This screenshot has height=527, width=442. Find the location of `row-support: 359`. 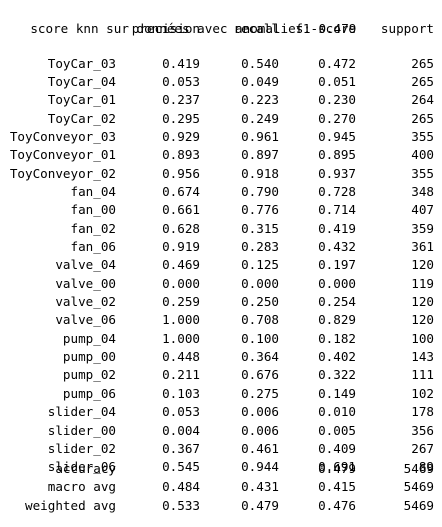

row-support: 359 is located at coordinates (422, 228).